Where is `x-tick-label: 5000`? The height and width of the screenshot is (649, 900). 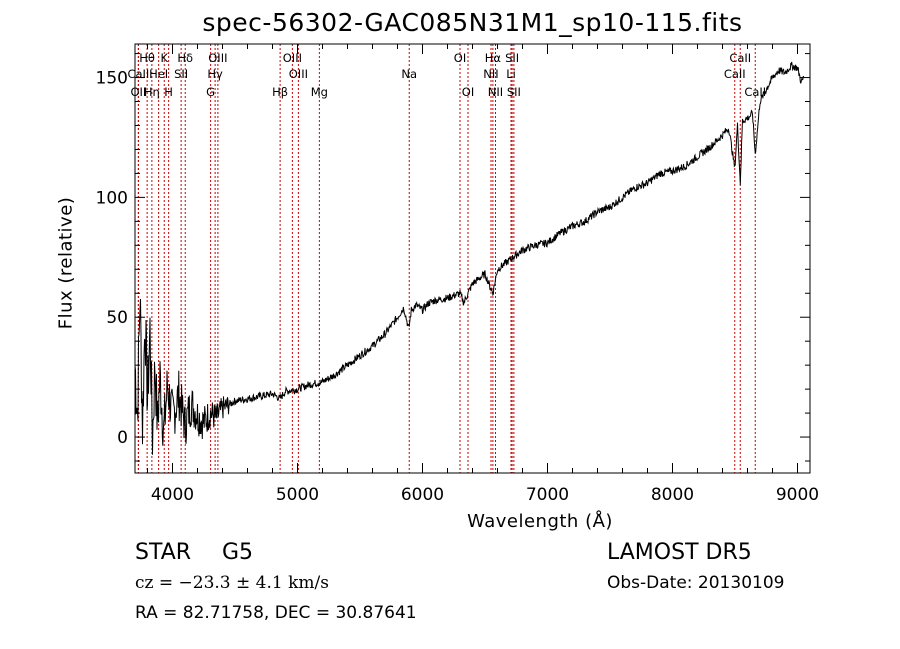
x-tick-label: 5000 is located at coordinates (297, 495).